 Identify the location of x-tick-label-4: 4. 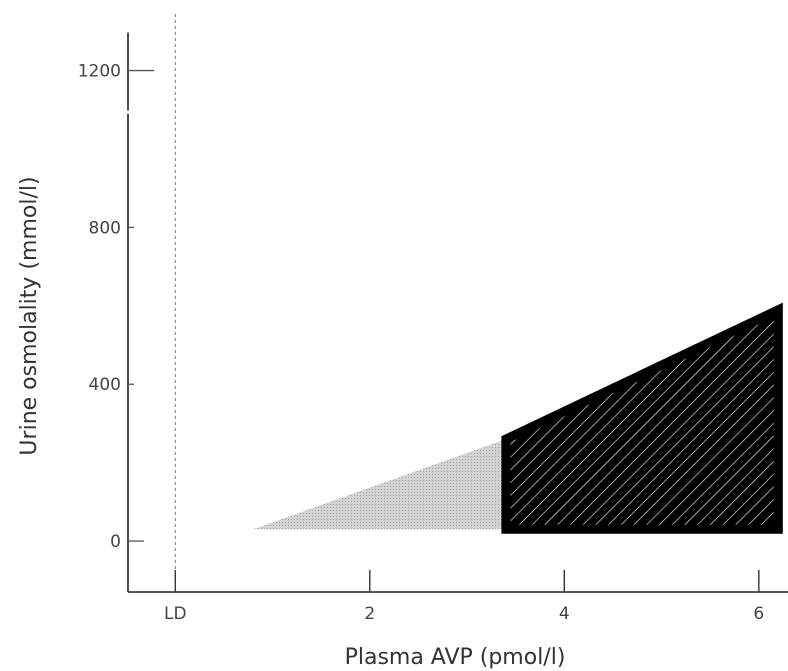
(564, 614).